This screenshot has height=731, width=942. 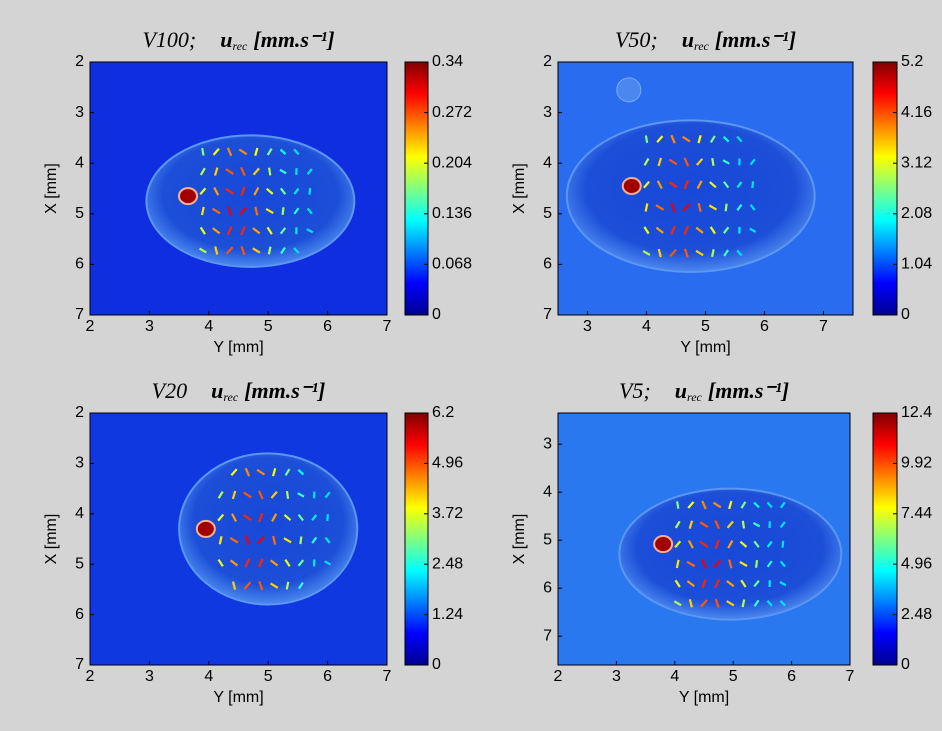 I want to click on x-axis-label: Y [mm], so click(x=238, y=347).